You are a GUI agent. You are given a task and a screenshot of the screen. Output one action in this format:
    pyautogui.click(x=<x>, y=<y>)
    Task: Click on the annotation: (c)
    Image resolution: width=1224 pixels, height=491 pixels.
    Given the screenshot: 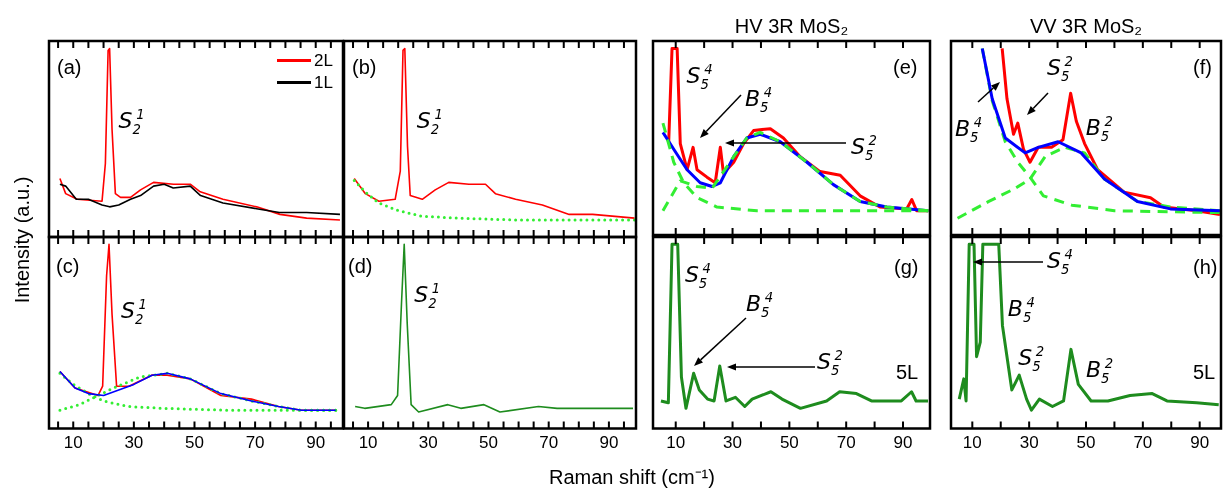 What is the action you would take?
    pyautogui.click(x=68, y=266)
    